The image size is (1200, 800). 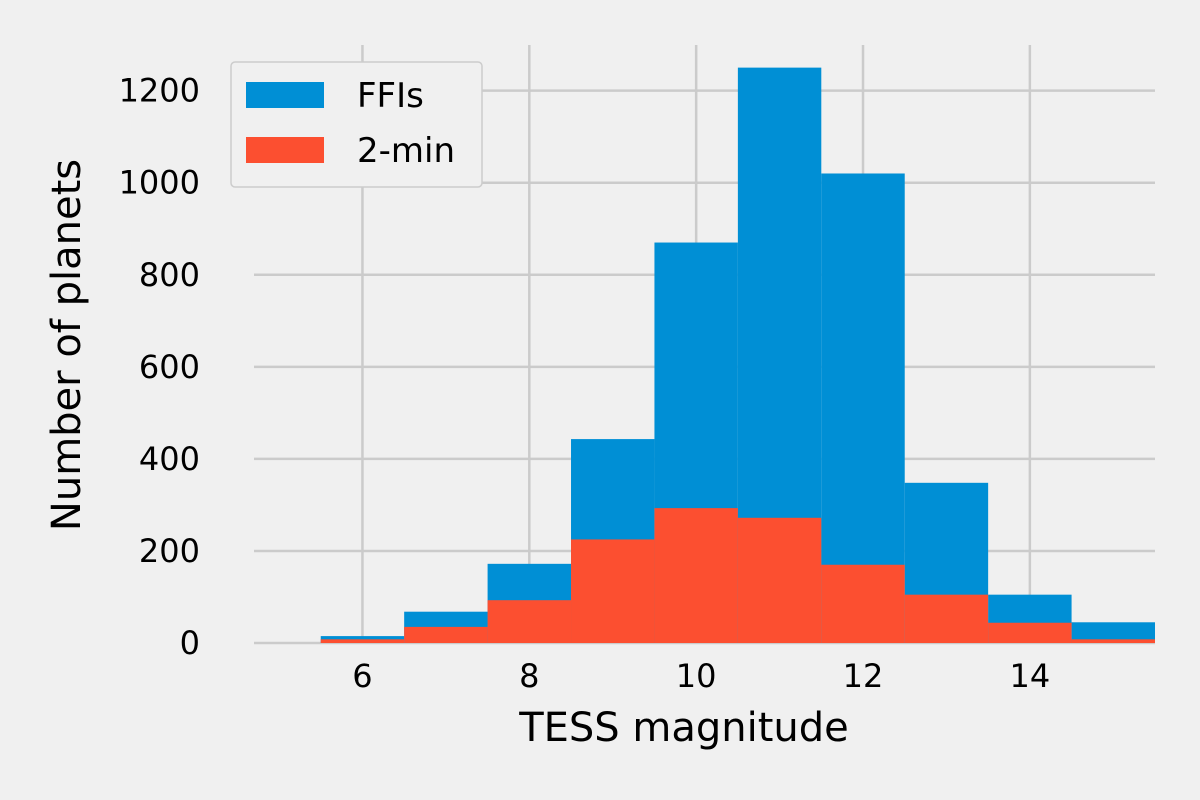 I want to click on x-tick-label-1: 8, so click(x=529, y=676).